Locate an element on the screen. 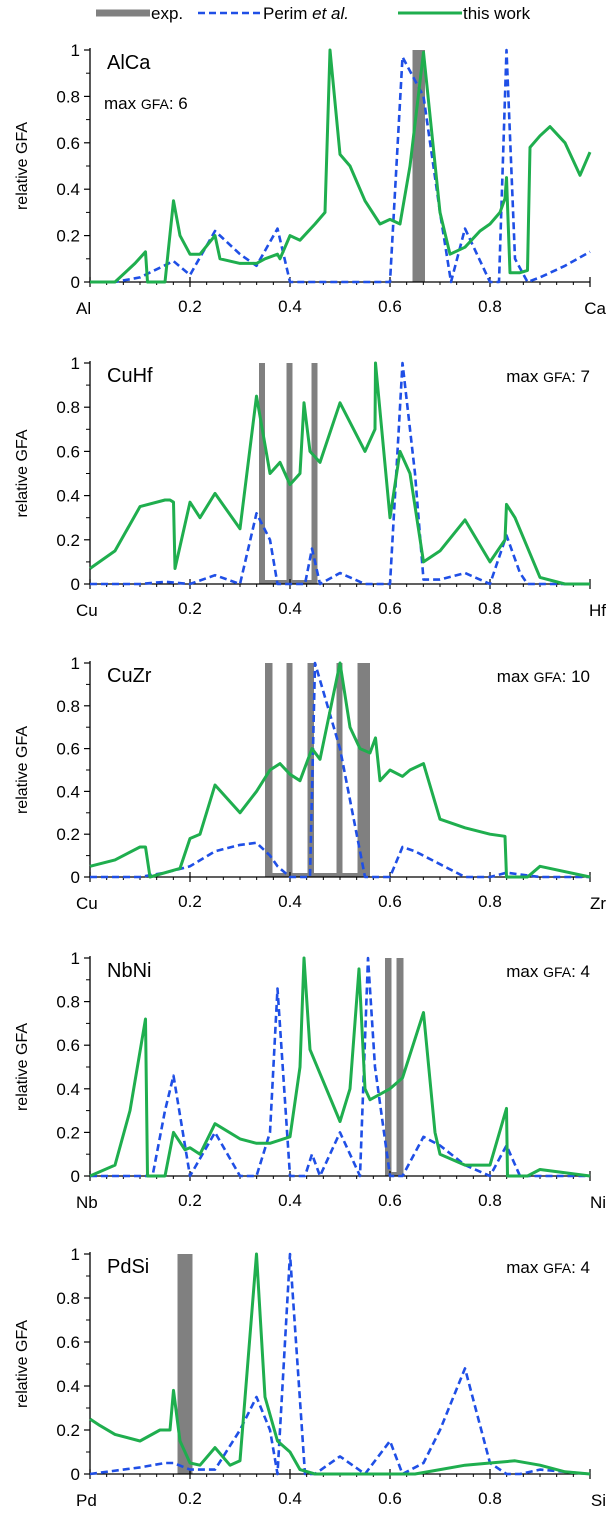 This screenshot has width=607, height=1522. max-gfa-part: : 10 is located at coordinates (576, 676).